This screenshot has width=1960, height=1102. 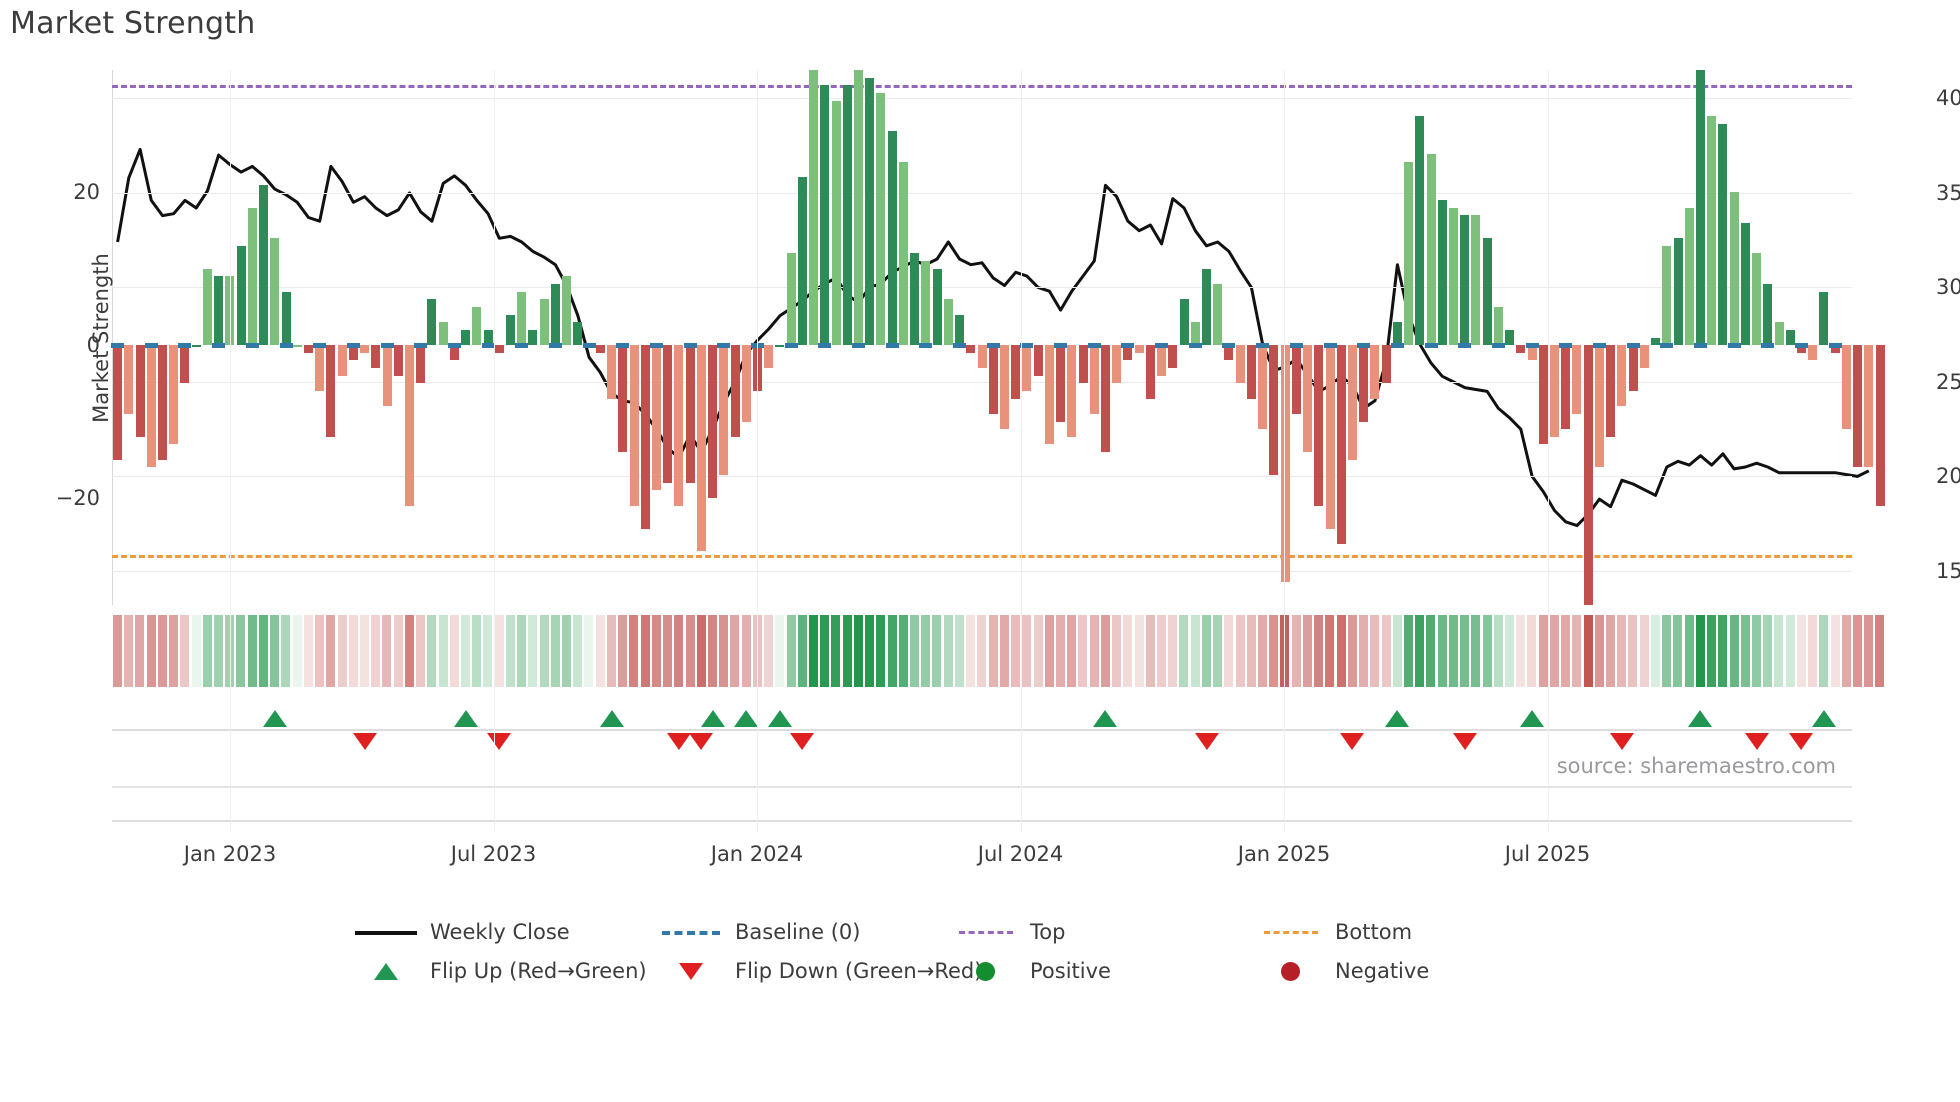 What do you see at coordinates (1344, 971) in the screenshot?
I see `legend-item: Negative` at bounding box center [1344, 971].